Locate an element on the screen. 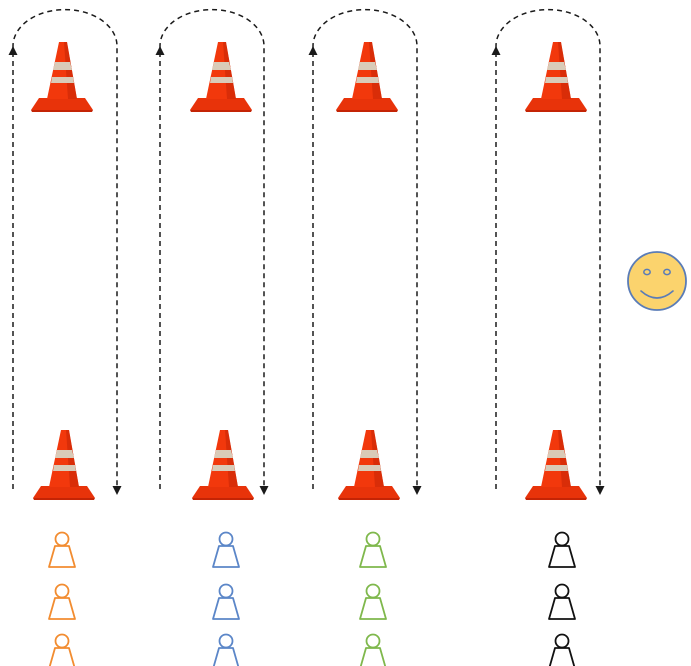  smiley-right-eye is located at coordinates (667, 272).